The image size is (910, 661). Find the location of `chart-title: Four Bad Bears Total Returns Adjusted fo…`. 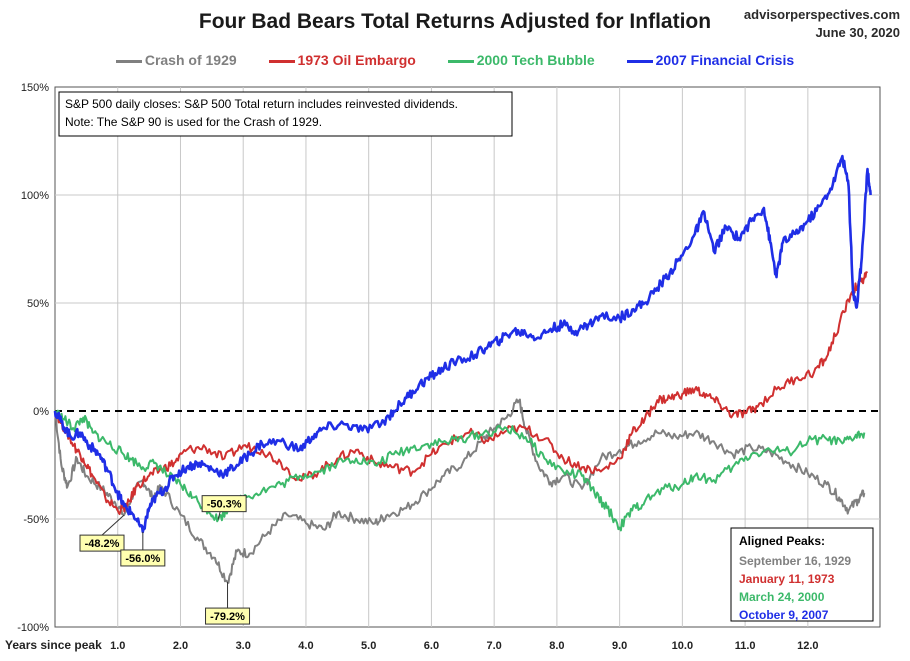

chart-title: Four Bad Bears Total Returns Adjusted fo… is located at coordinates (455, 21).